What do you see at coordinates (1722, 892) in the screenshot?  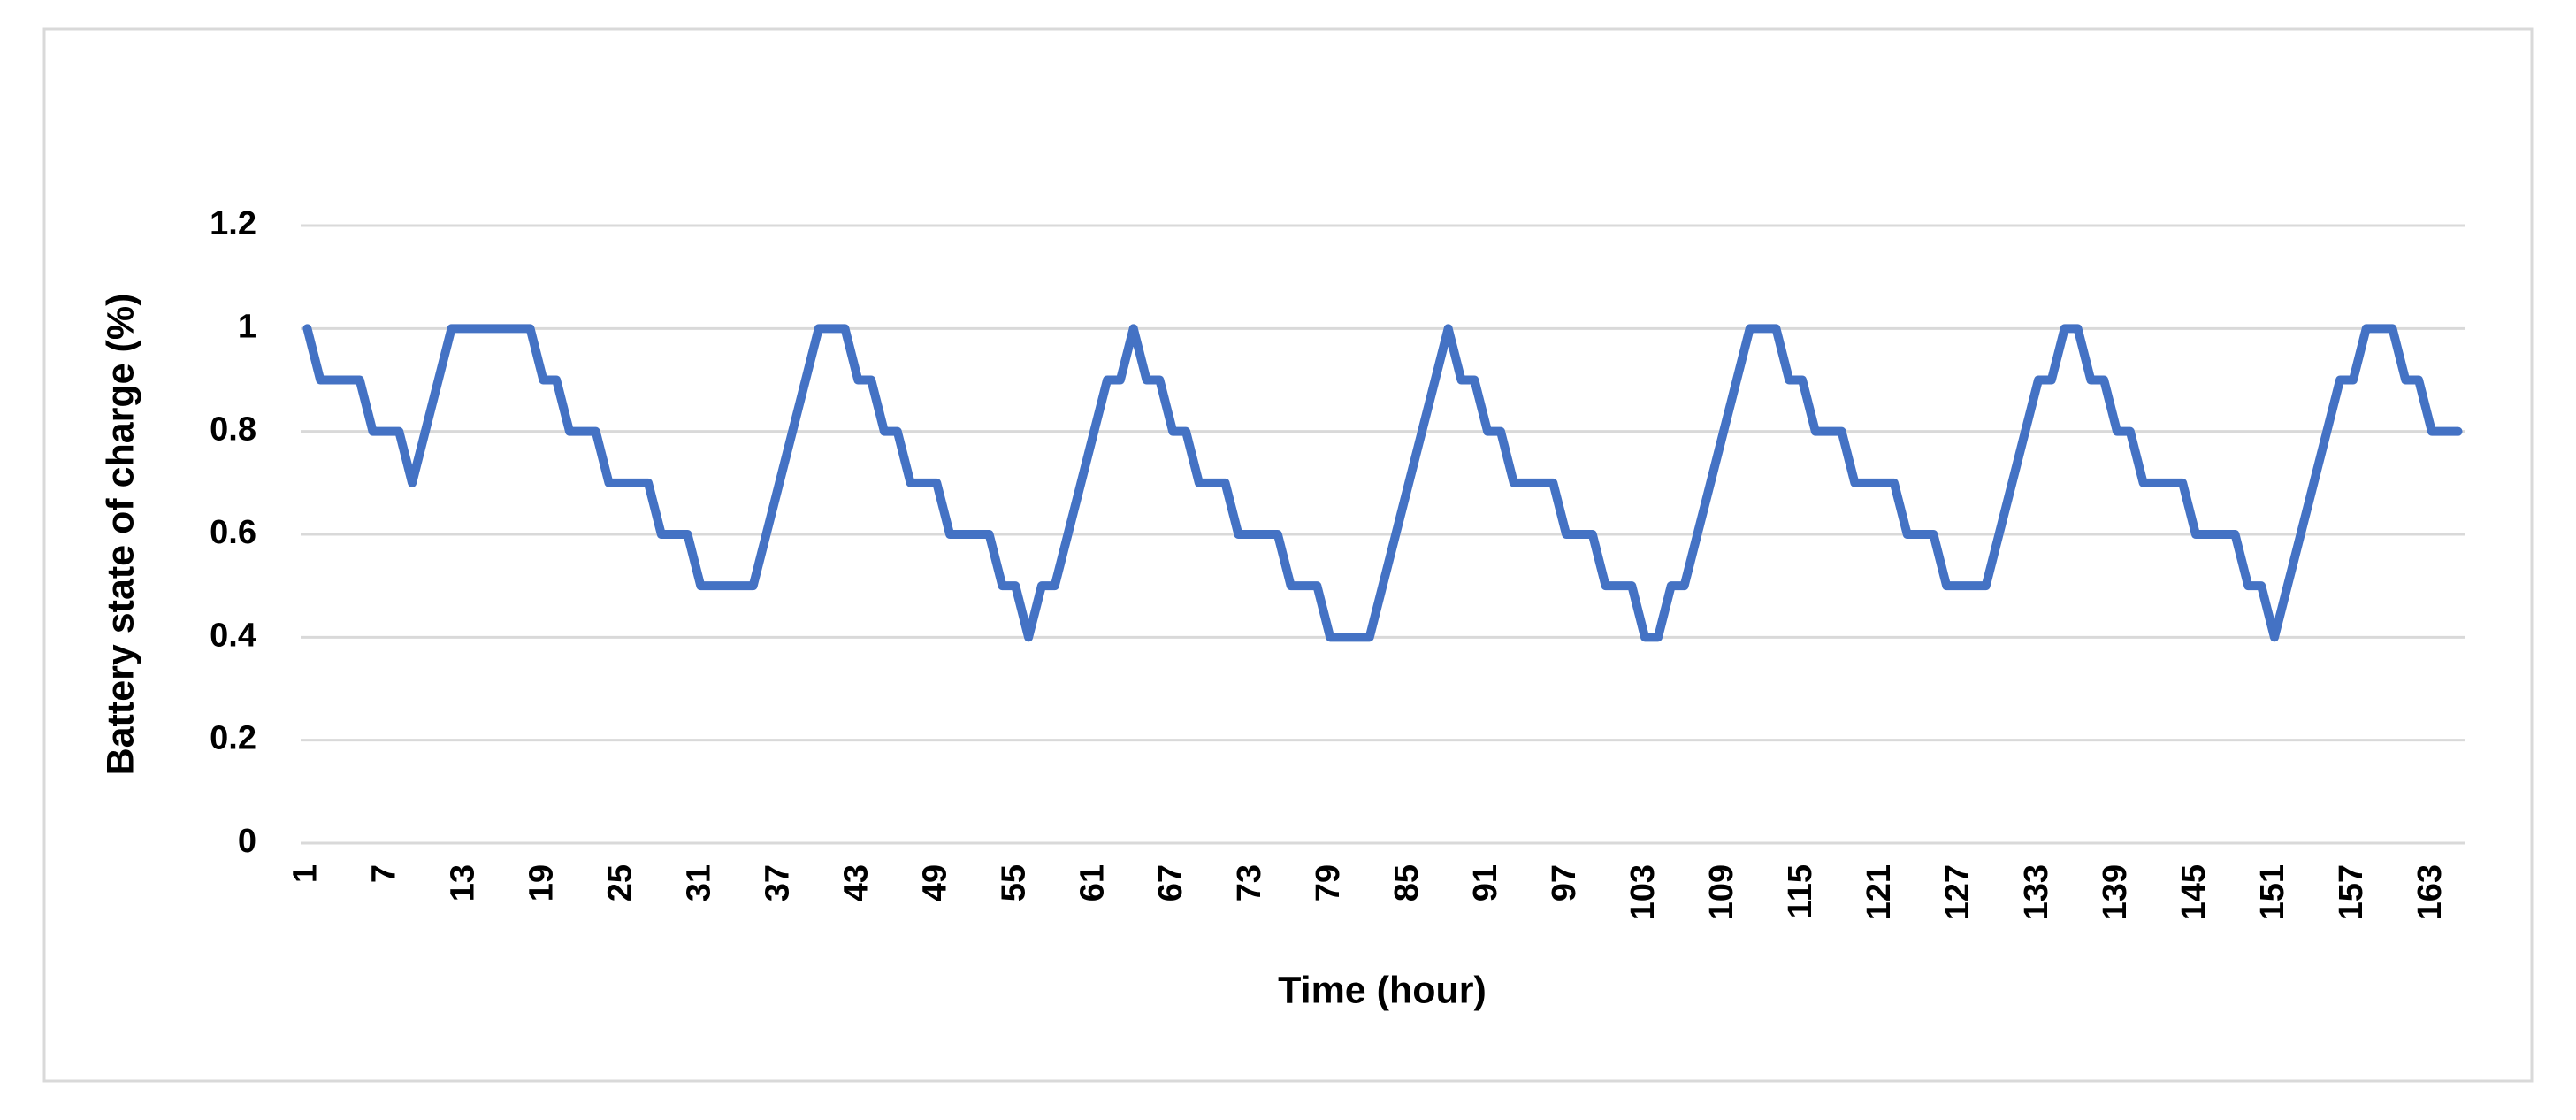 I see `x-tick-label: 109` at bounding box center [1722, 892].